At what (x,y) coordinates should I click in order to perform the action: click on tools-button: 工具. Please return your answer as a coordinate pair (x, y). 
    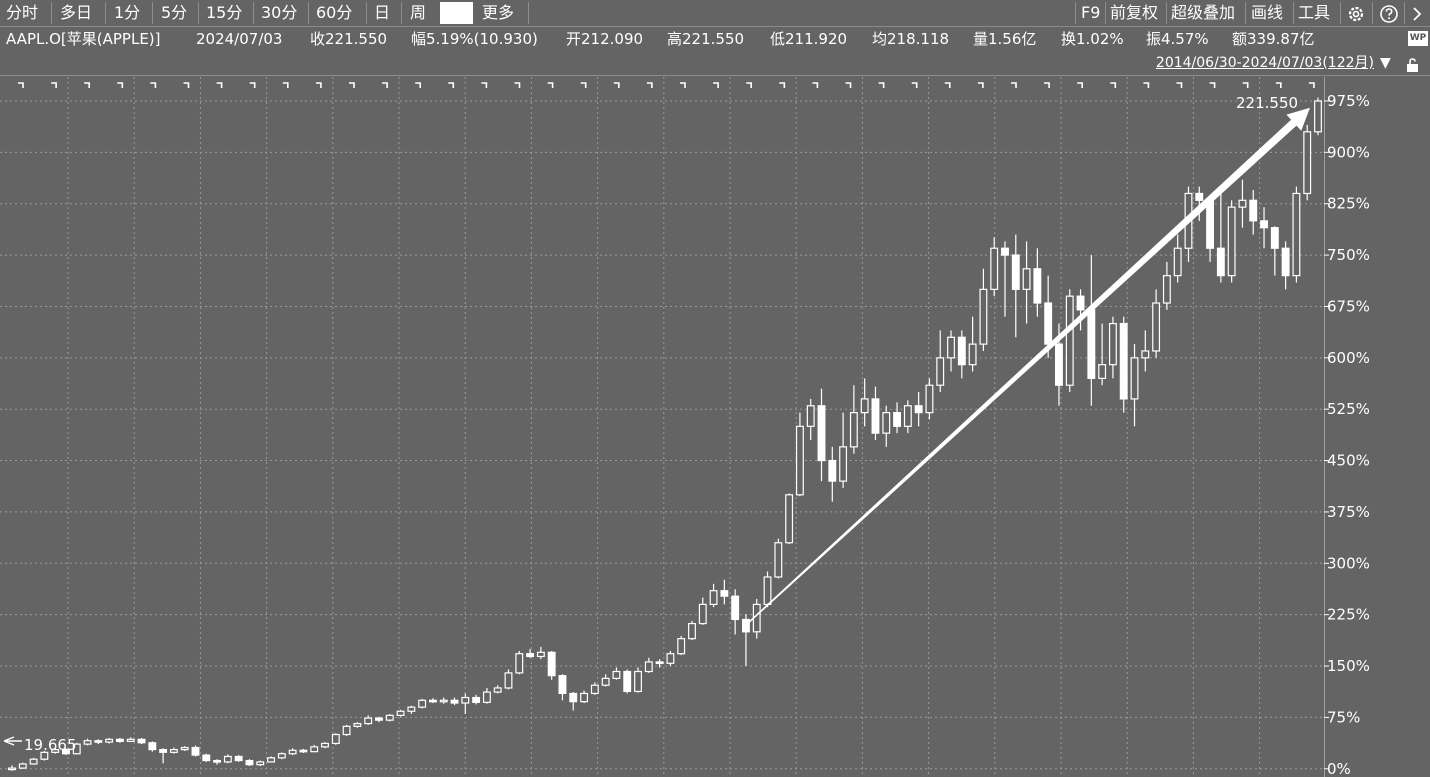
    Looking at the image, I should click on (1314, 12).